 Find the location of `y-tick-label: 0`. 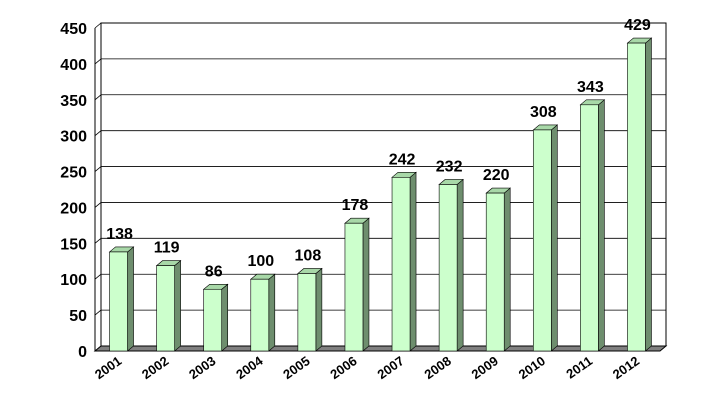

y-tick-label: 0 is located at coordinates (82, 352).